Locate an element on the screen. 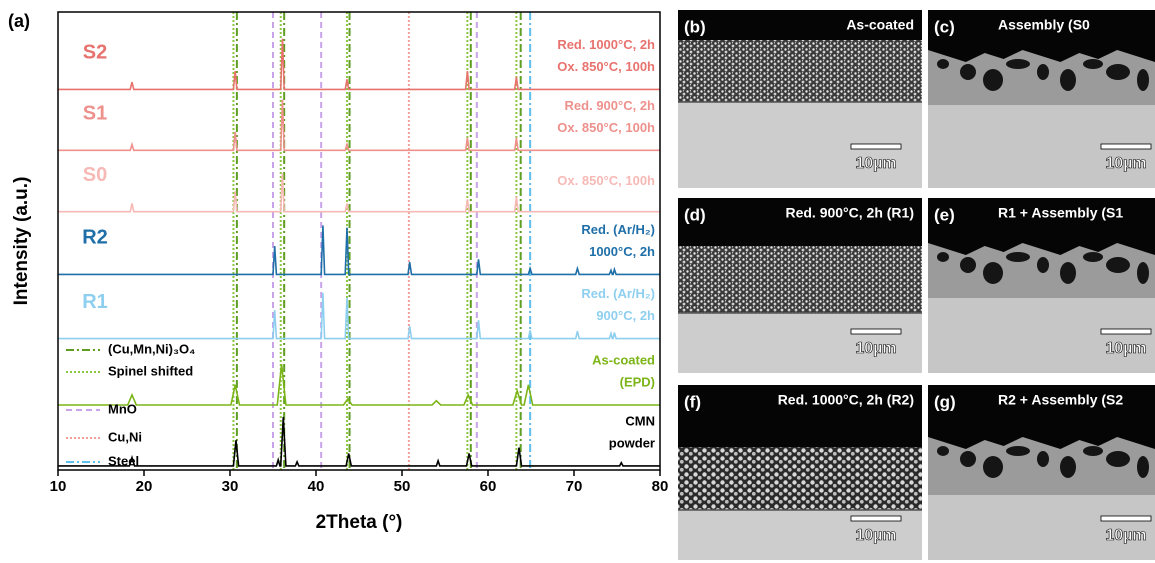 Image resolution: width=1155 pixels, height=563 pixels. legend-label: MnO is located at coordinates (122, 408).